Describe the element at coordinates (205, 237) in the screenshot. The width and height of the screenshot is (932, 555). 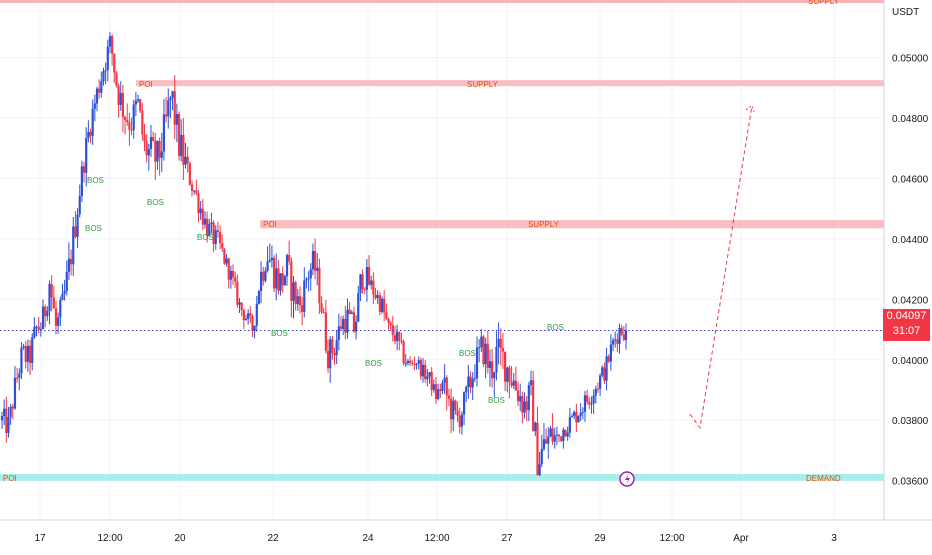
I see `bos-label-3: BOS` at that location.